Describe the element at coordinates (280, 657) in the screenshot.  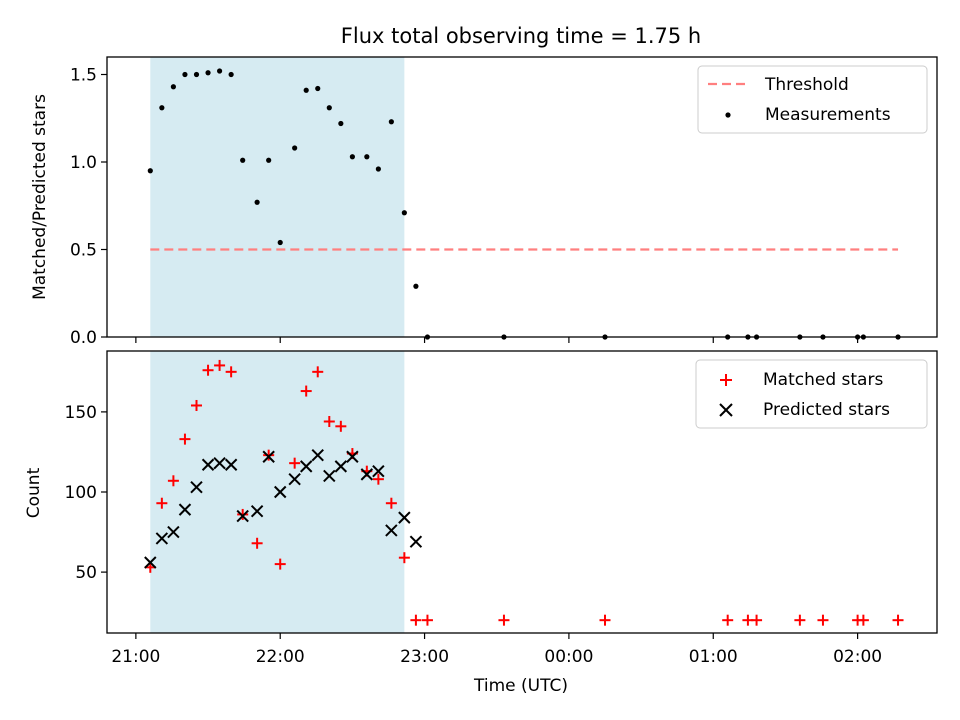
I see `x-tick-label: 22:00` at that location.